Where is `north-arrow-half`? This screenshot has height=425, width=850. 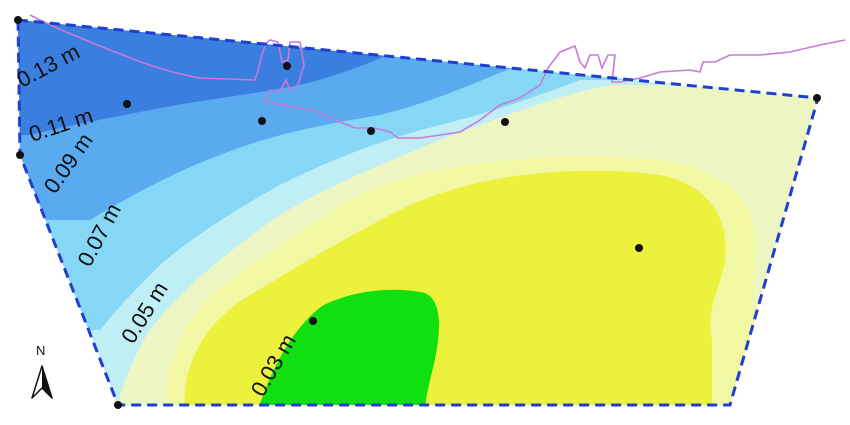 north-arrow-half is located at coordinates (47, 382).